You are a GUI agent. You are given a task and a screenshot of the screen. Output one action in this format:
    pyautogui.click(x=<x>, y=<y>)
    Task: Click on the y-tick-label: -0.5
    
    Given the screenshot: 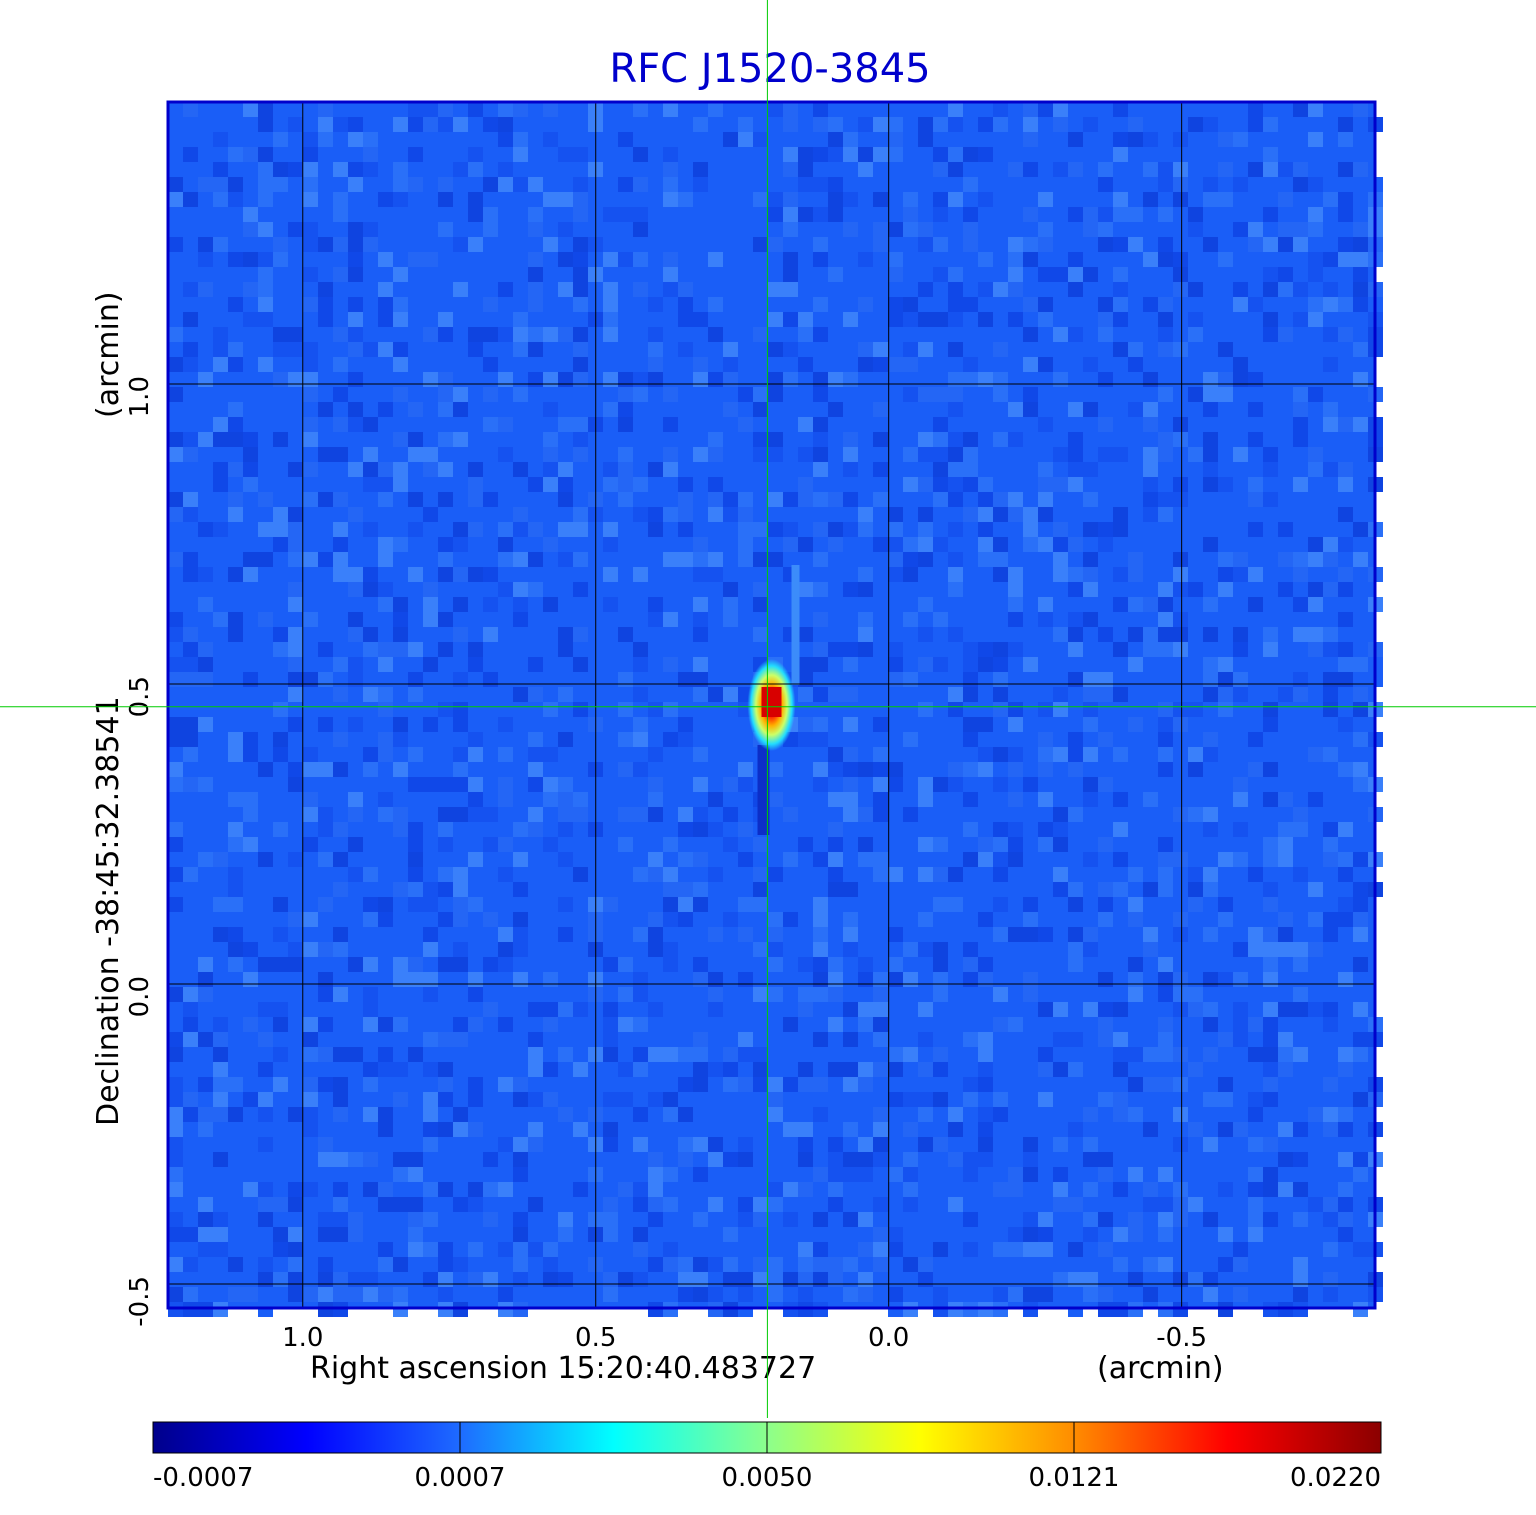 What is the action you would take?
    pyautogui.click(x=140, y=1301)
    